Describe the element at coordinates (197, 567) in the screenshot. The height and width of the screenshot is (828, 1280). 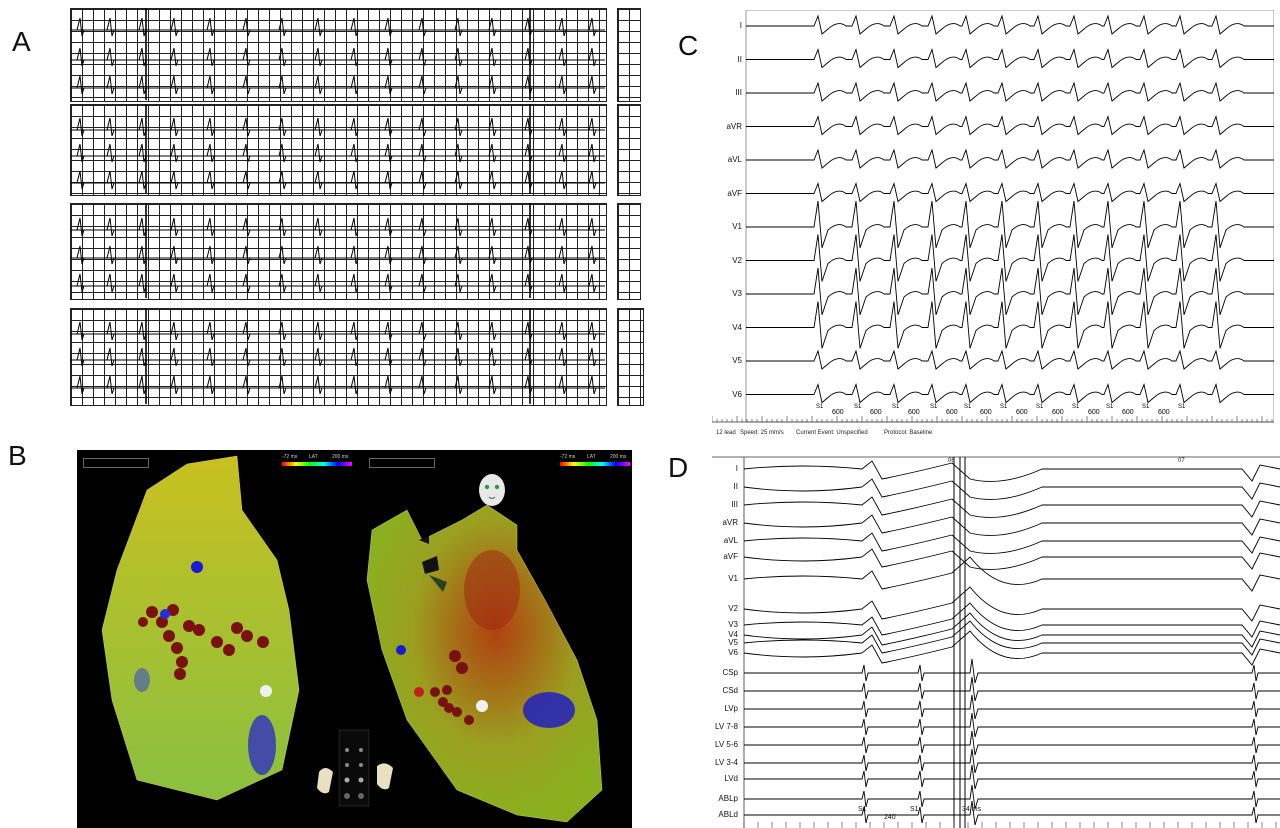
I see `marker-blue-left` at that location.